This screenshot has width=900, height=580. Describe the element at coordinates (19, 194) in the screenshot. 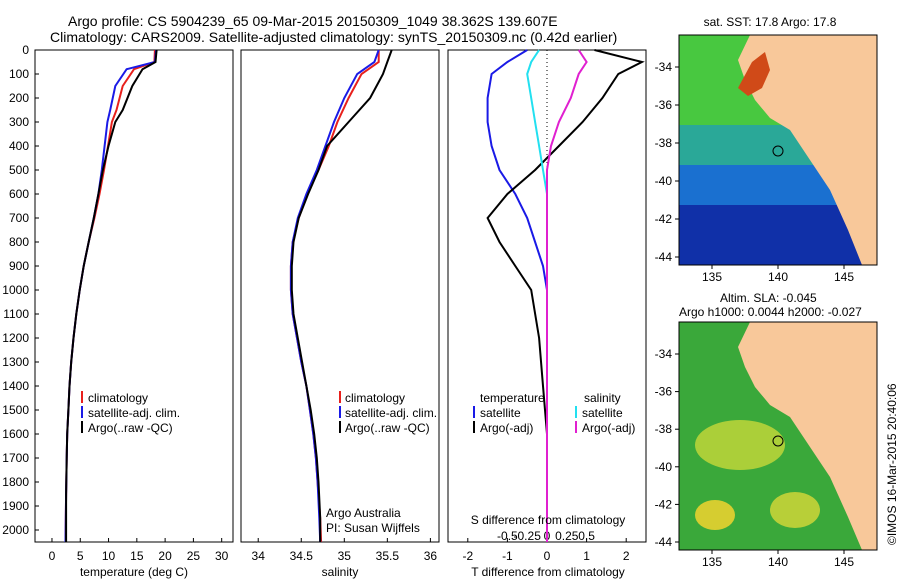

I see `depth-tick-label: 600` at that location.